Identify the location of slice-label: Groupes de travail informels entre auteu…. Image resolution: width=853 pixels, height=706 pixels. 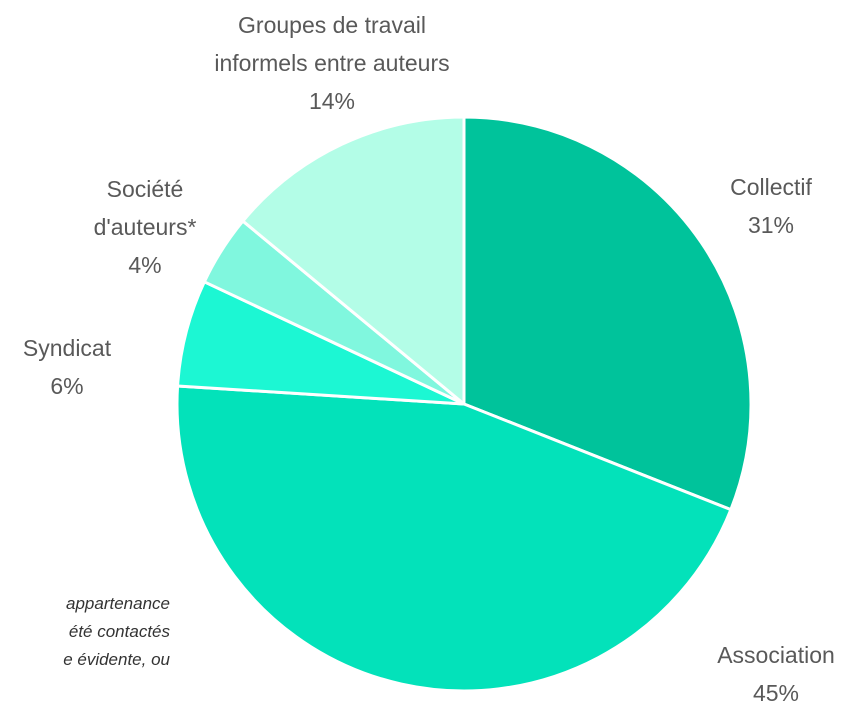
(331, 63).